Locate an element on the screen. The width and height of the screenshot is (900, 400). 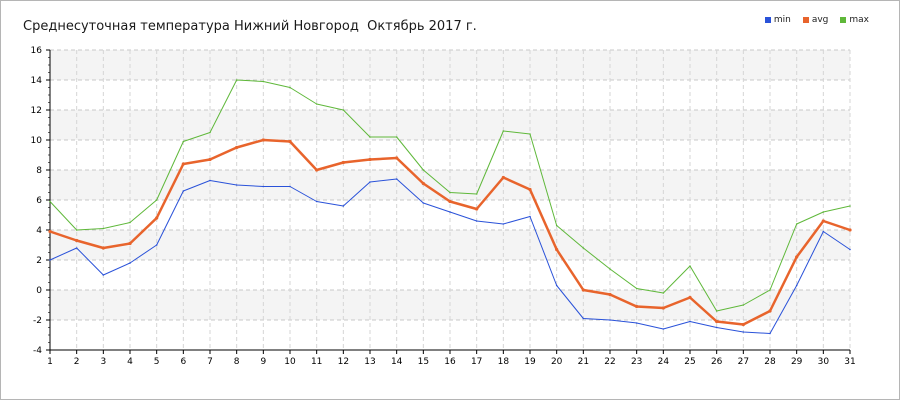
legend-item-min: min is located at coordinates (777, 20).